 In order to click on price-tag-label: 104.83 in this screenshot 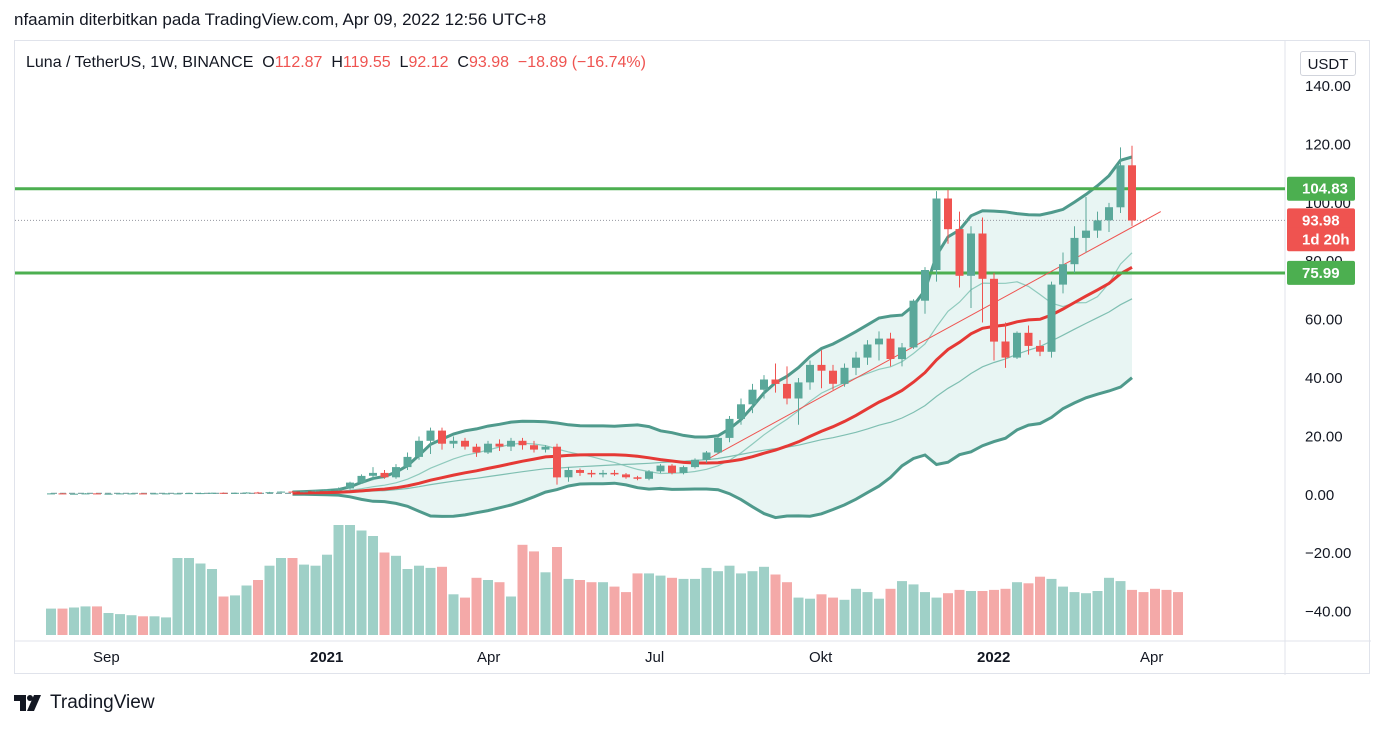, I will do `click(1325, 189)`.